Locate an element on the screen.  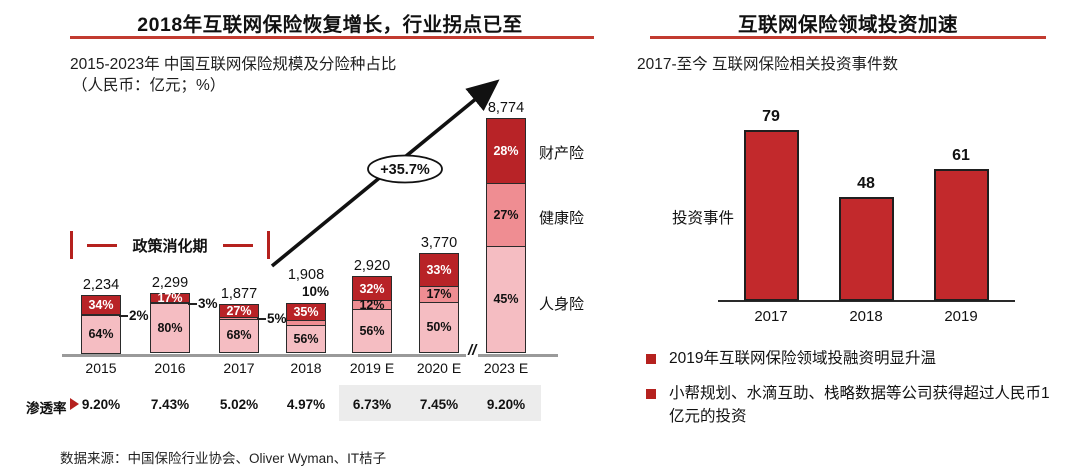
segment-property: 27% is located at coordinates (239, 311).